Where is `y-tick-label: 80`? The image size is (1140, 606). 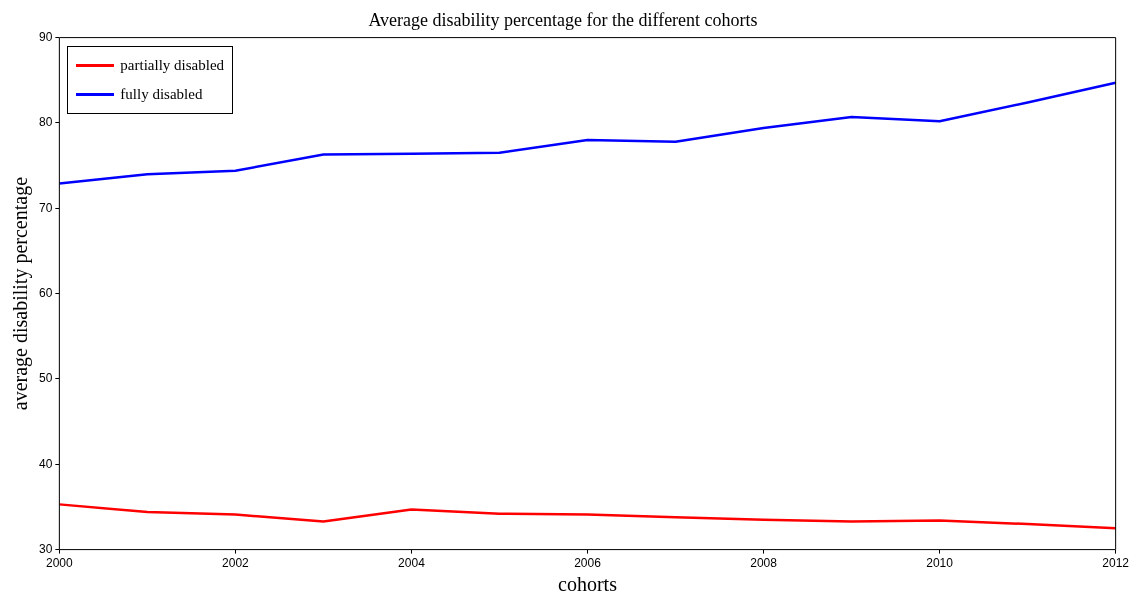
y-tick-label: 80 is located at coordinates (45, 122).